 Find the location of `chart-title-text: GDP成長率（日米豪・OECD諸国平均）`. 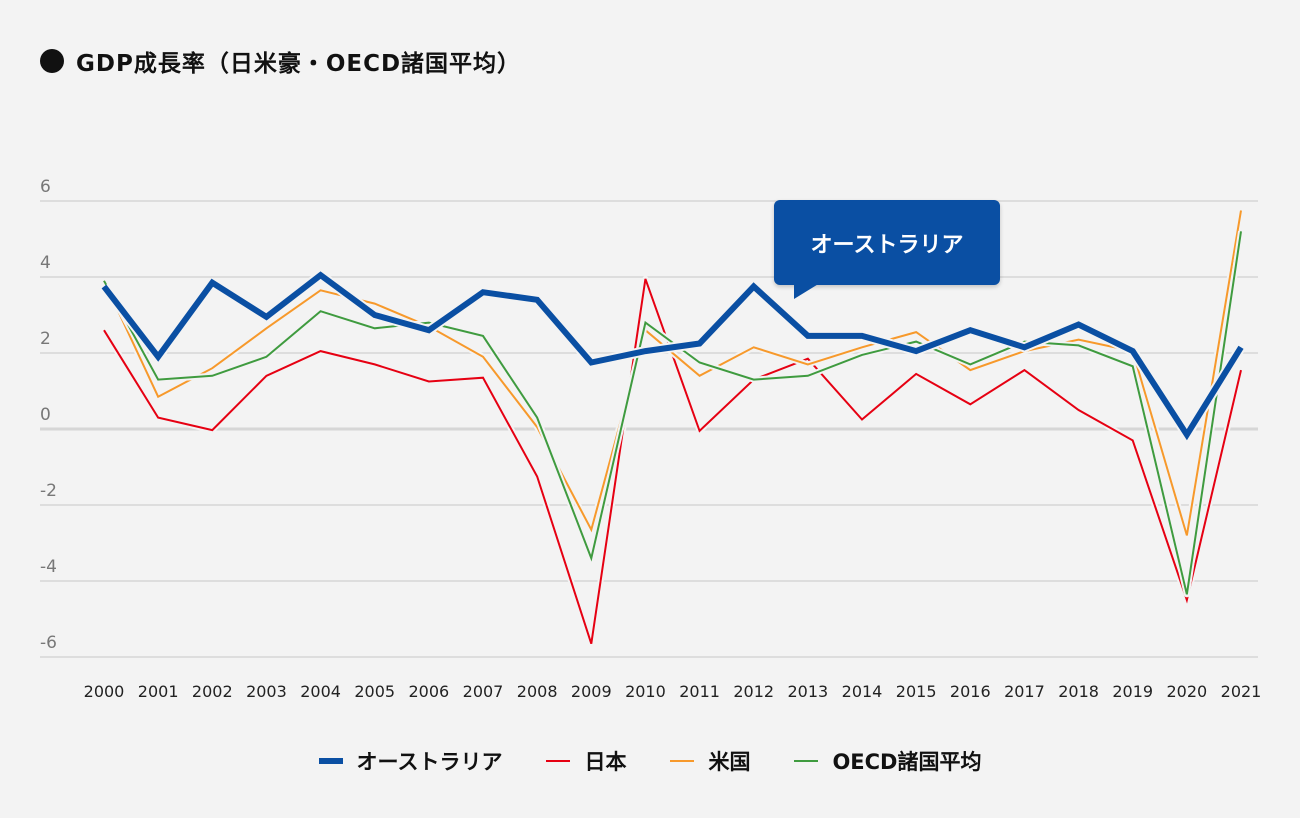

chart-title-text: GDP成長率（日米豪・OECD諸国平均） is located at coordinates (299, 64).